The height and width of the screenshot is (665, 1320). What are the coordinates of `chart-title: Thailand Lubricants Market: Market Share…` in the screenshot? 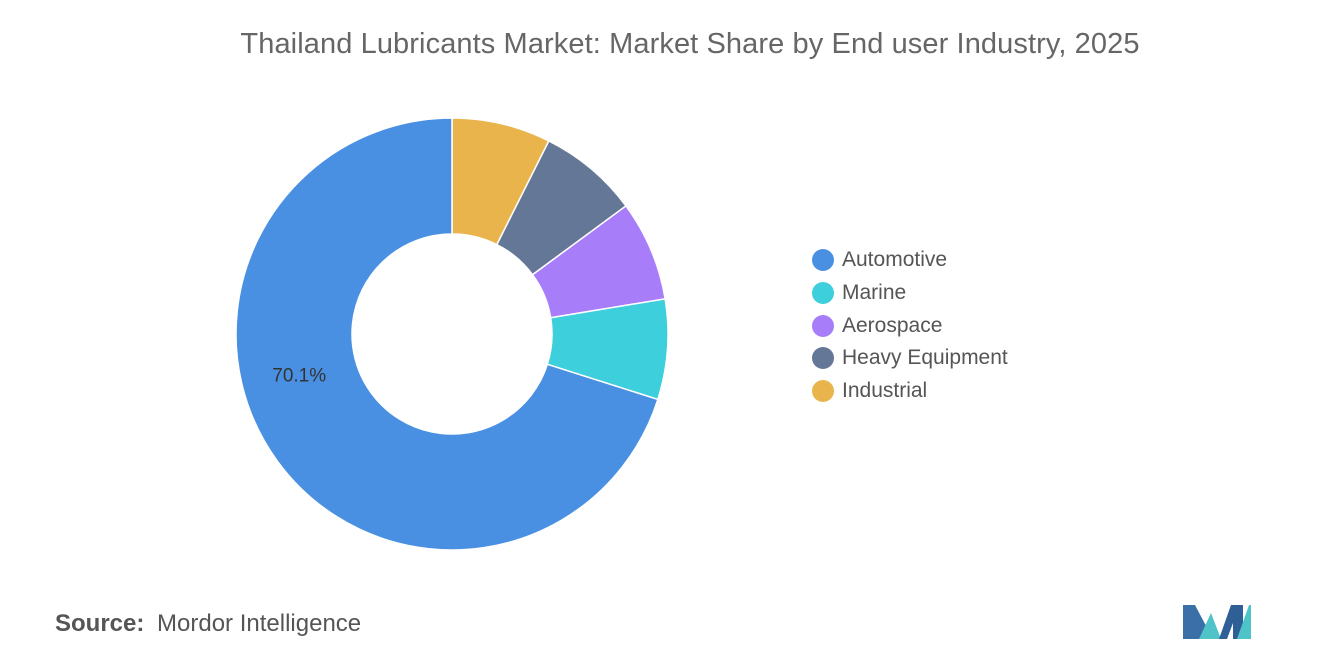 It's located at (690, 44).